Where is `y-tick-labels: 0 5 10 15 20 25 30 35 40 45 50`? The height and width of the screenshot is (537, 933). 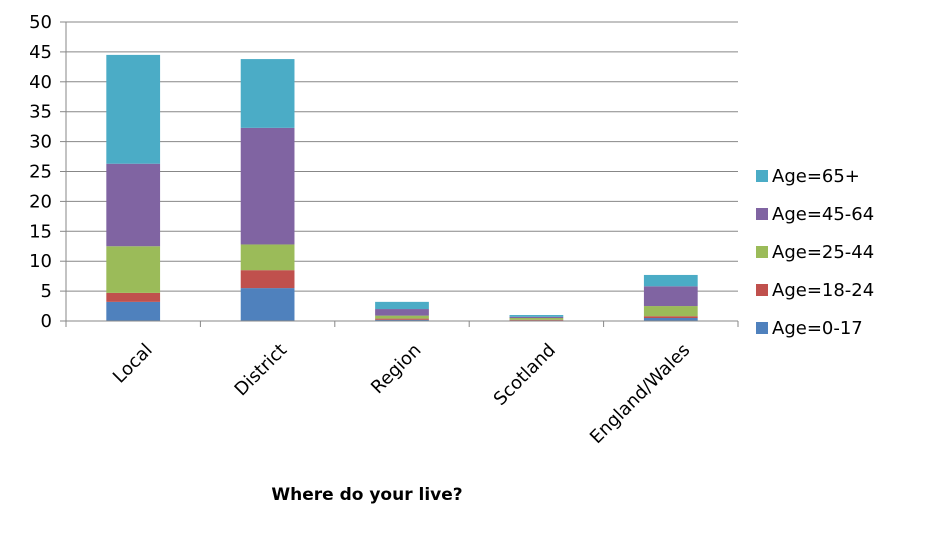
y-tick-labels: 0 5 10 15 20 25 30 35 40 45 50 is located at coordinates (40, 172).